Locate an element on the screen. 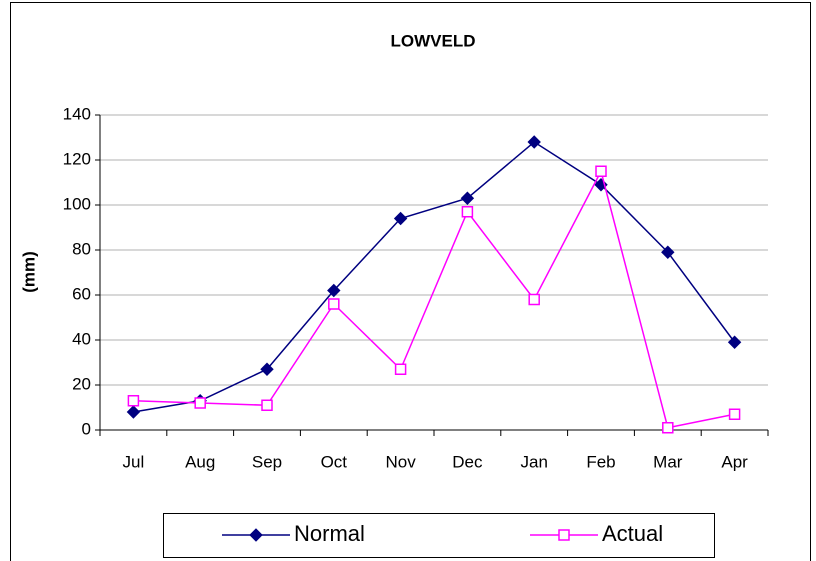 This screenshot has width=816, height=561. x-tick-label: Jul is located at coordinates (134, 461).